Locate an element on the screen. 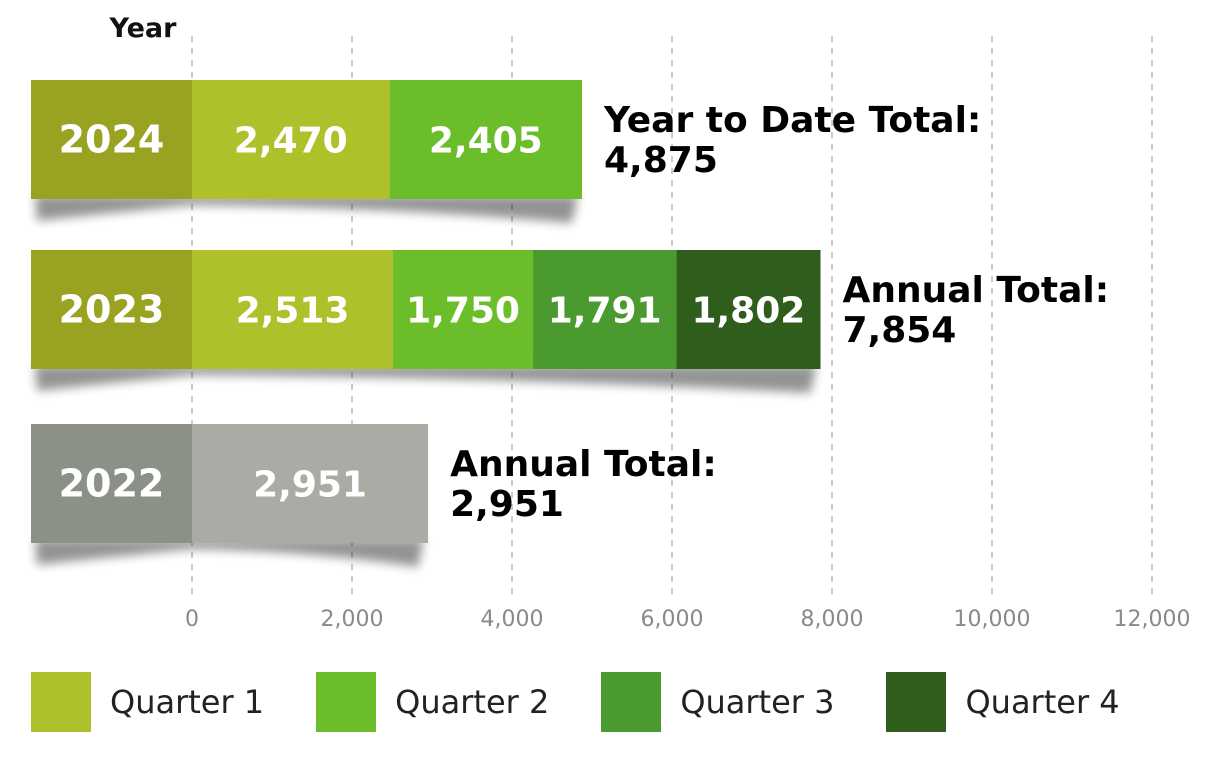  segment-value-label: 1,791 is located at coordinates (605, 311).